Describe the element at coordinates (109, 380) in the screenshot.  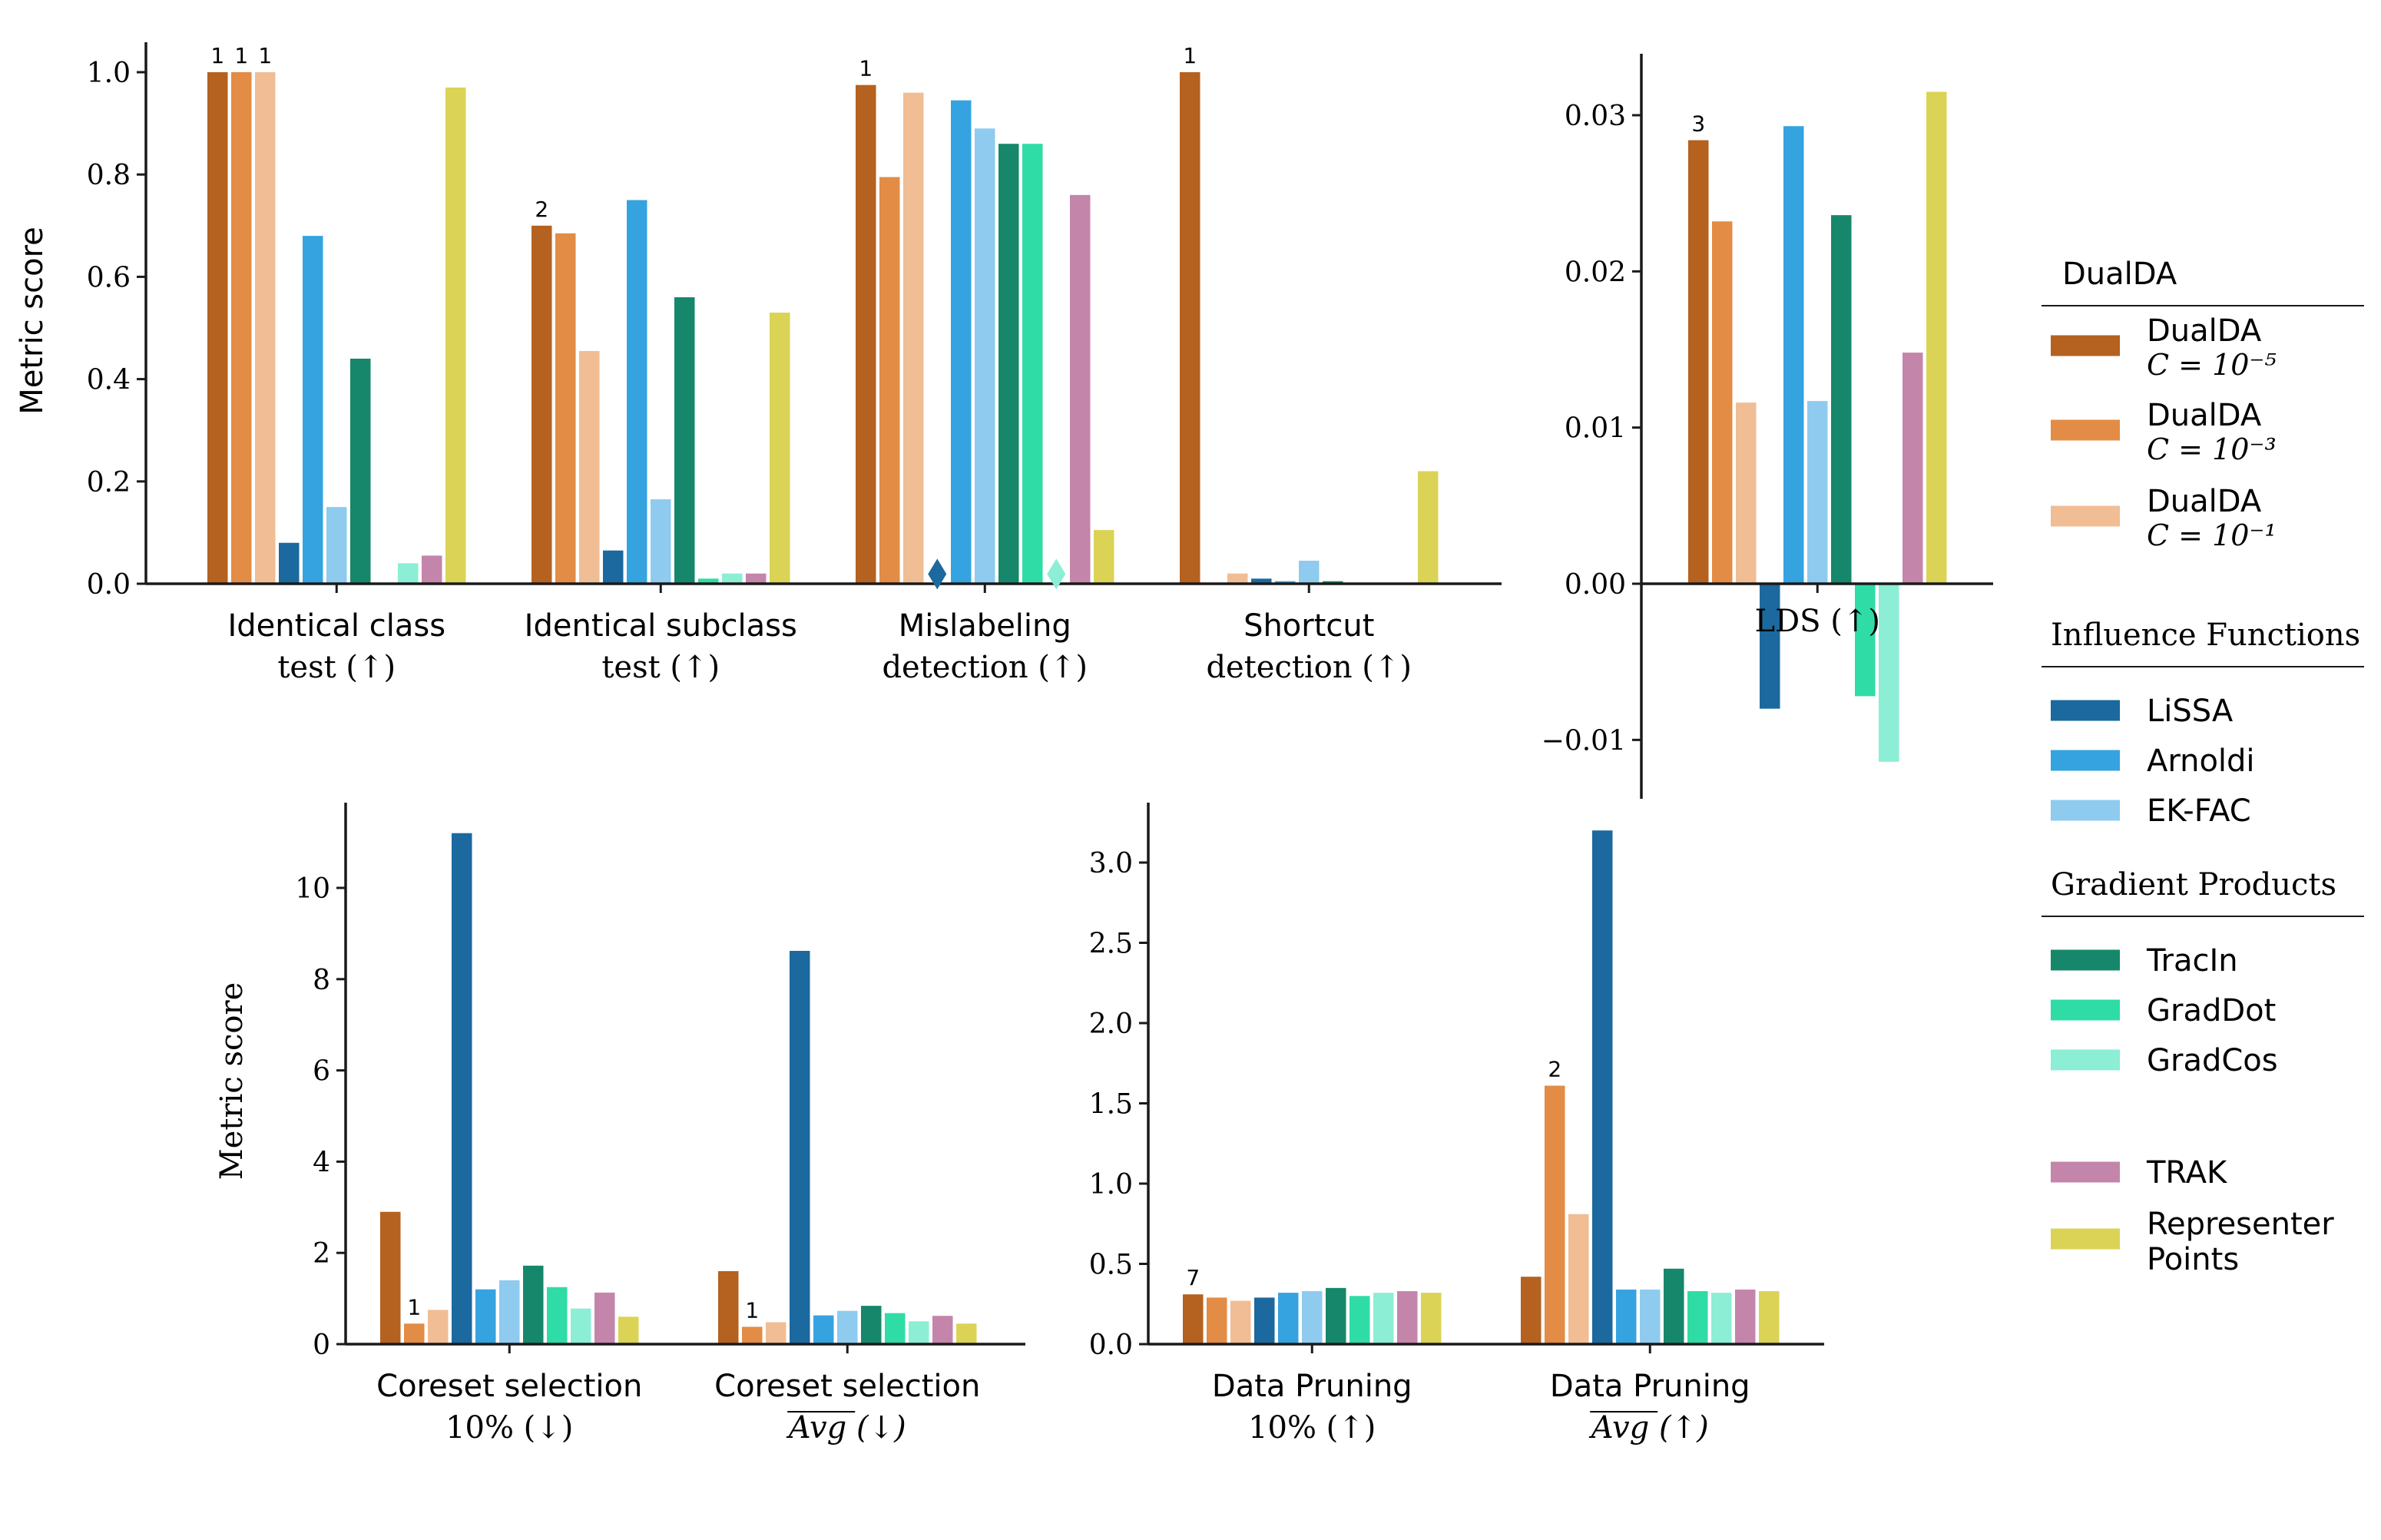
I see `y-tick-label: 0.4` at that location.